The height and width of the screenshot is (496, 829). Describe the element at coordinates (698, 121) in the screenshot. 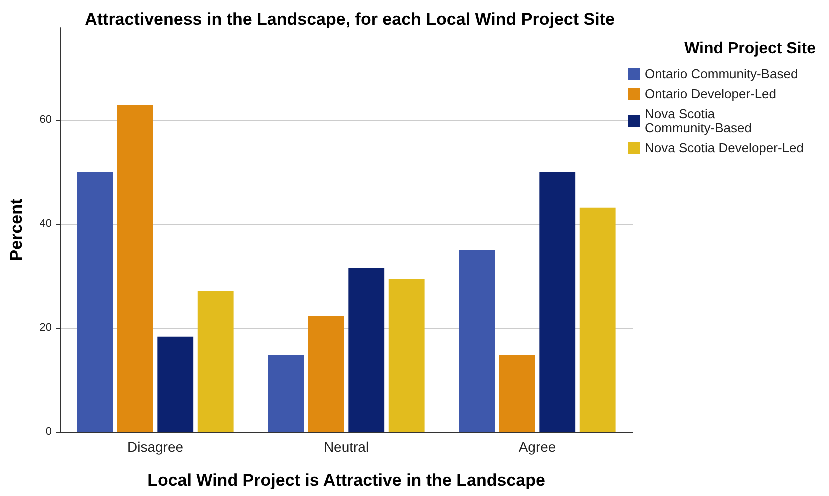

I see `legend-label: Nova Scotia Community-Based` at that location.